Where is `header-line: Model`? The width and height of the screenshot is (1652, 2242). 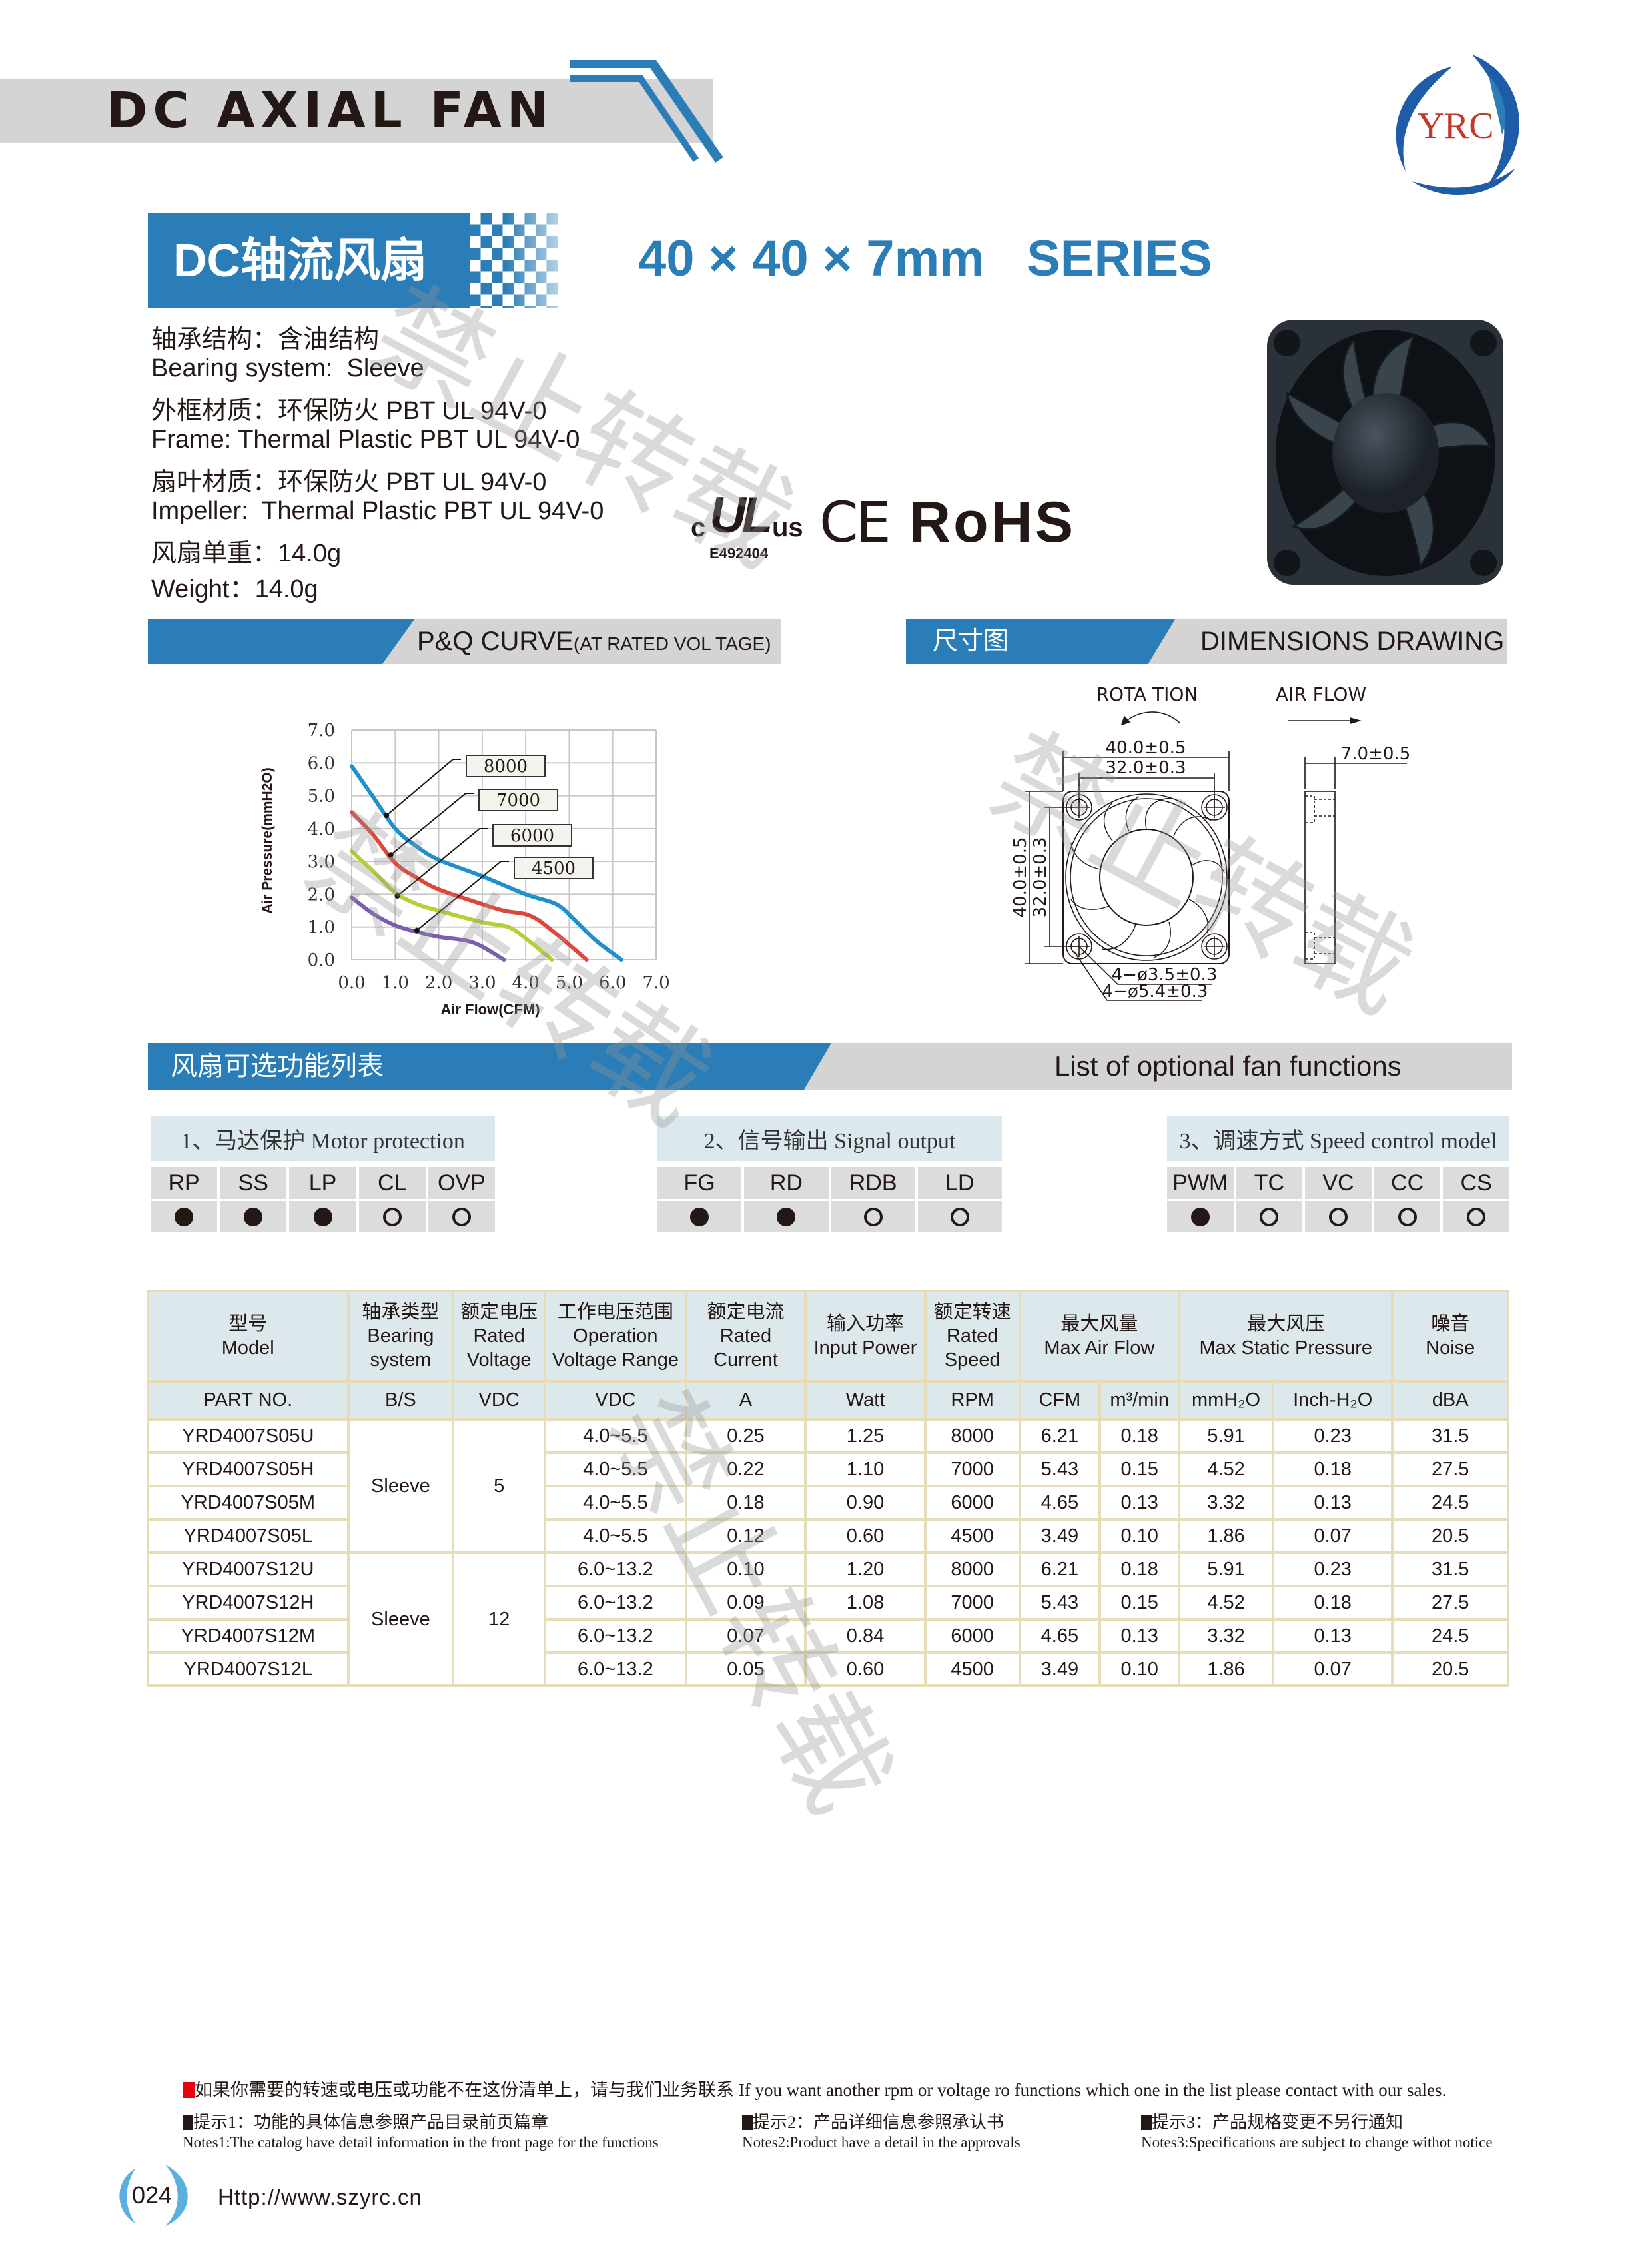
header-line: Model is located at coordinates (247, 1348).